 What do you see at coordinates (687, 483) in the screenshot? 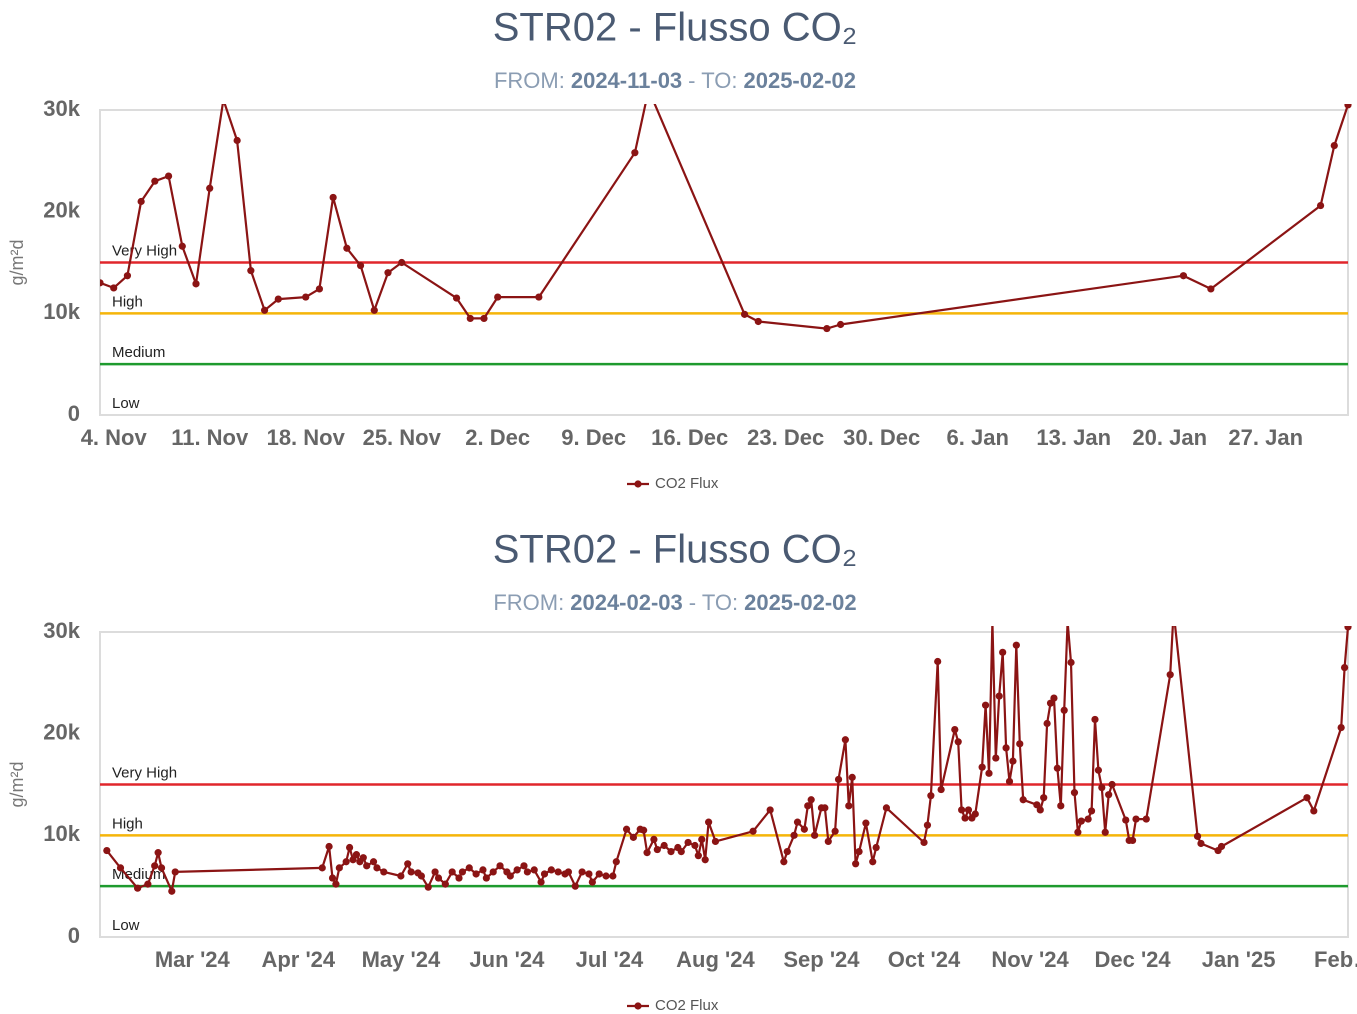
I see `legend-label: CO2 Flux` at bounding box center [687, 483].